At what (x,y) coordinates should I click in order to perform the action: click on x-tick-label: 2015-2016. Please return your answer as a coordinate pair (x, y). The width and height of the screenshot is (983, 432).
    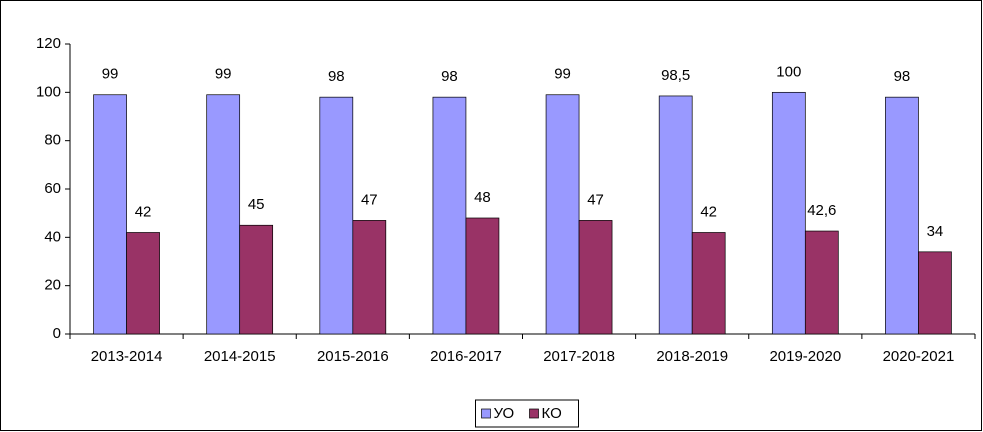
    Looking at the image, I should click on (353, 356).